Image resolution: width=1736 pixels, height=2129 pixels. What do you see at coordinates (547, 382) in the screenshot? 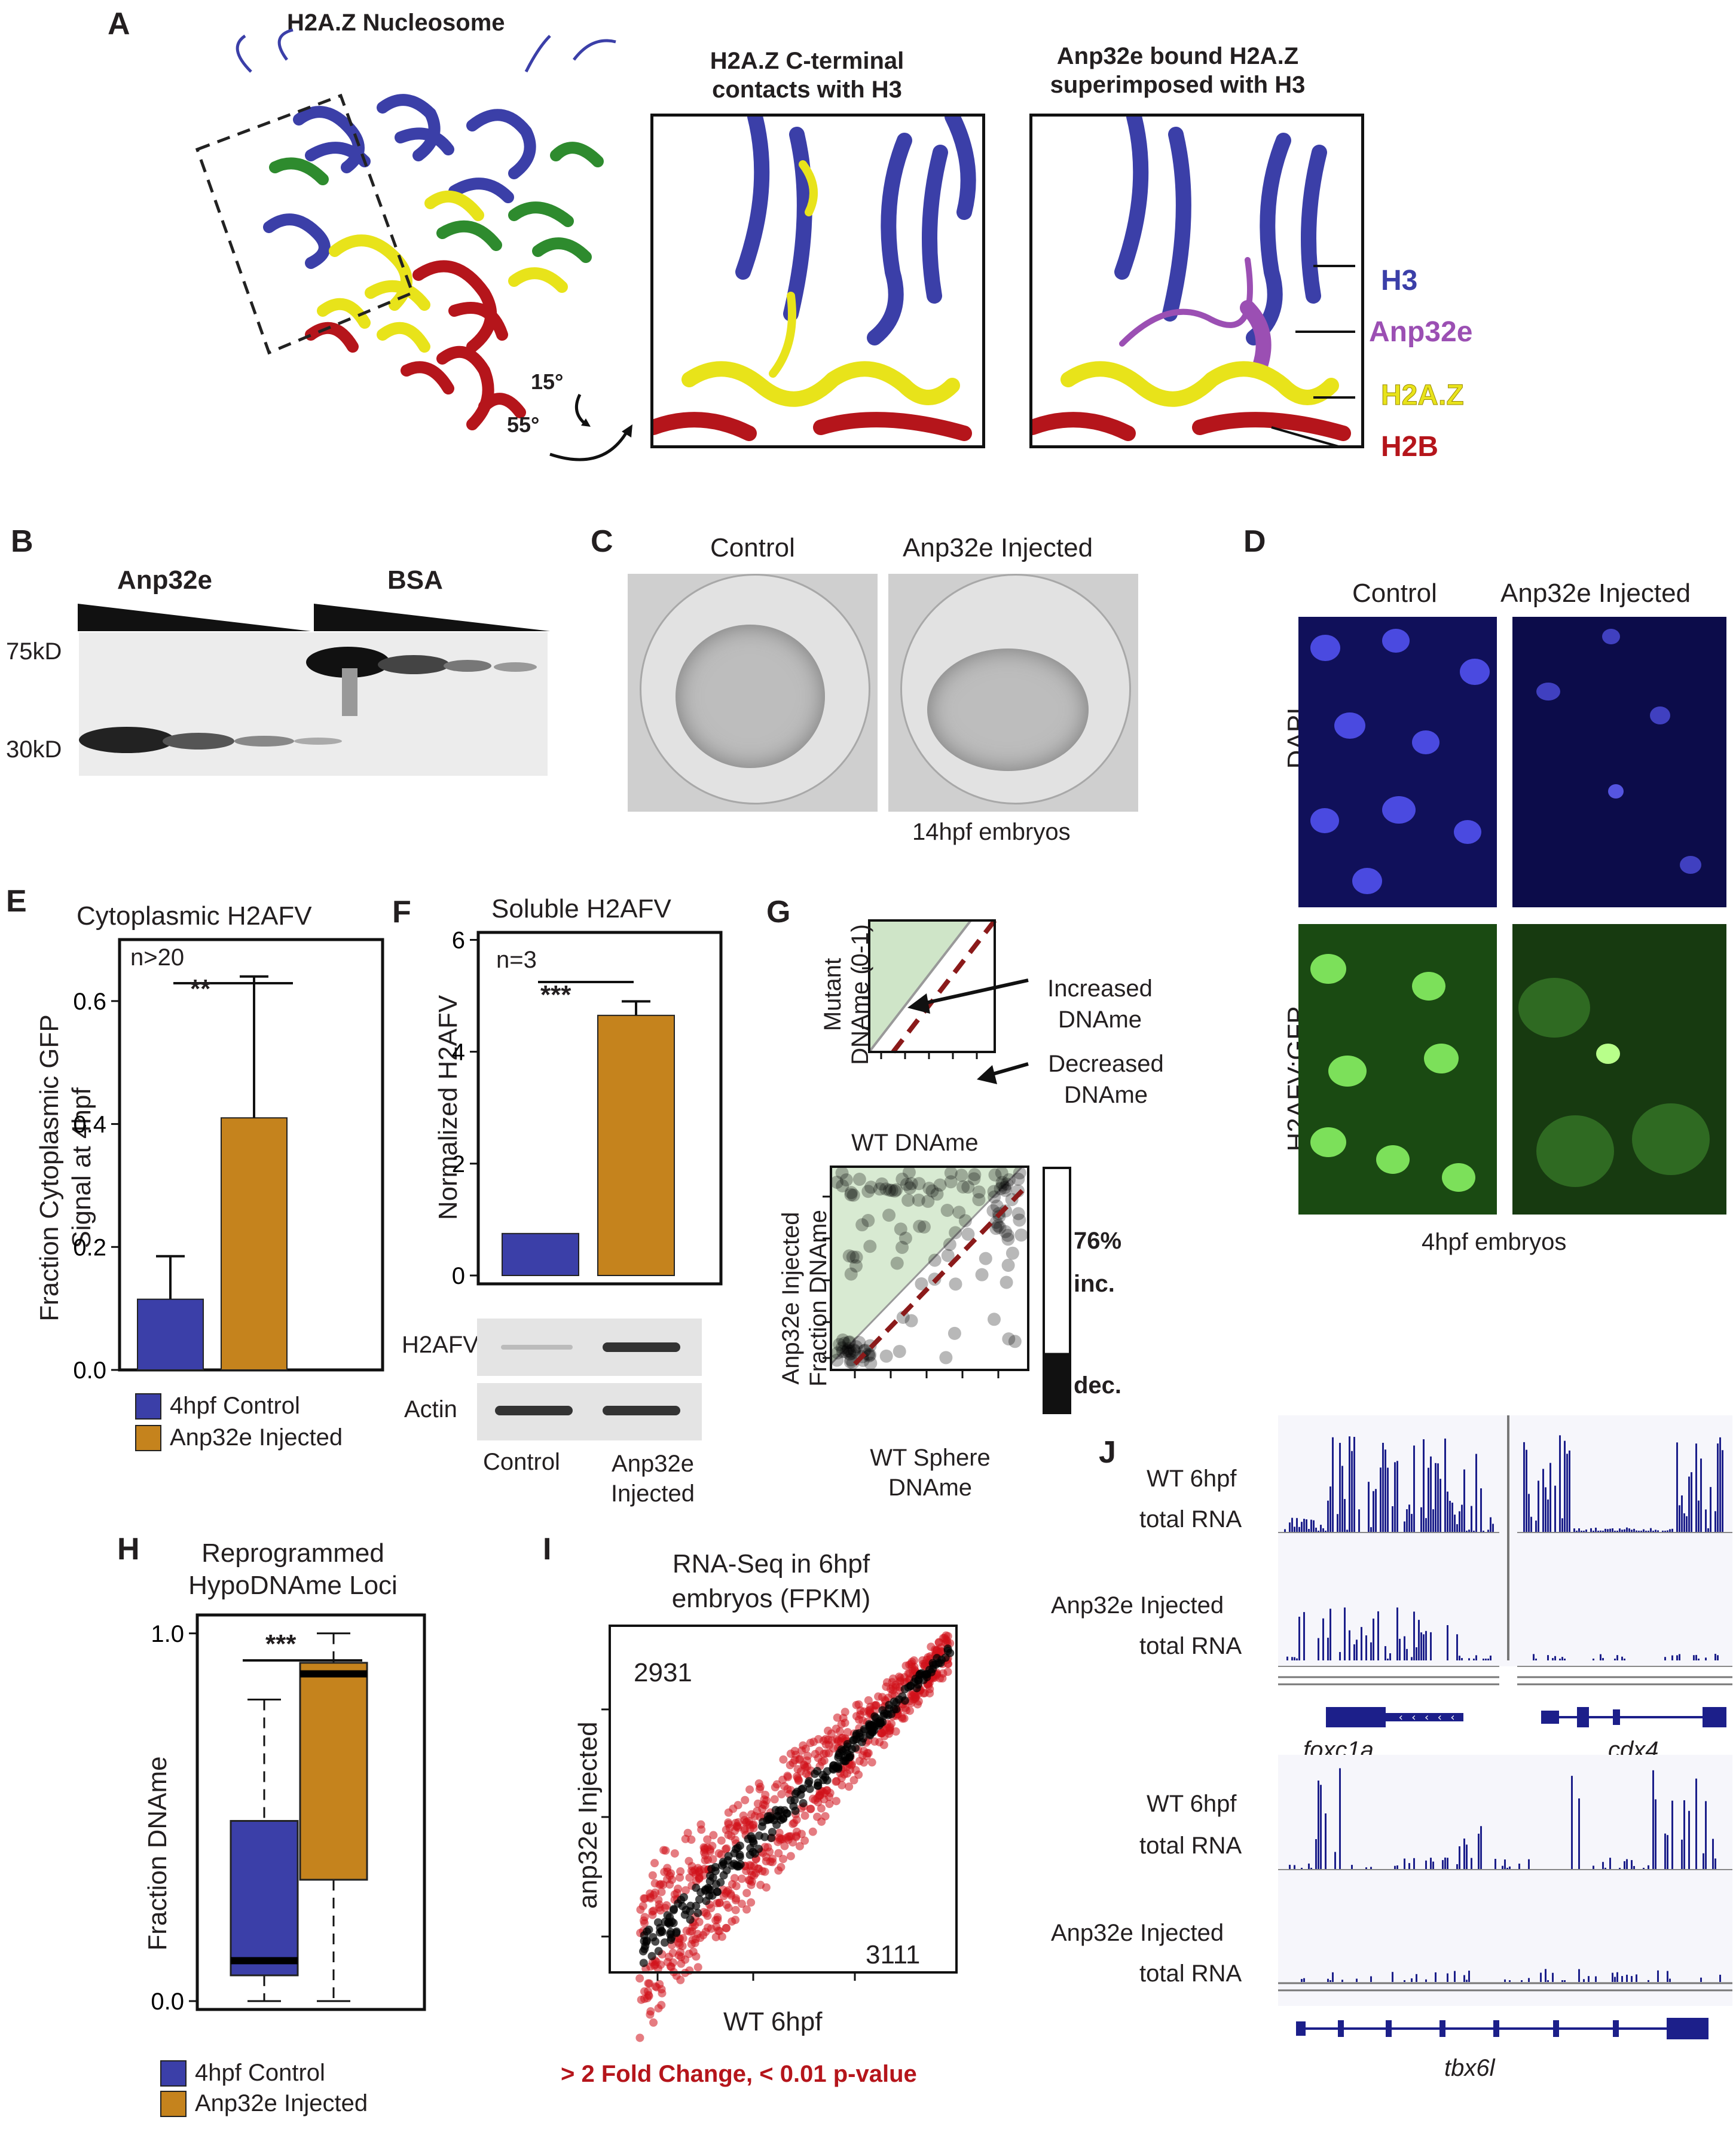
I see `rotation-label-15: 15°` at bounding box center [547, 382].